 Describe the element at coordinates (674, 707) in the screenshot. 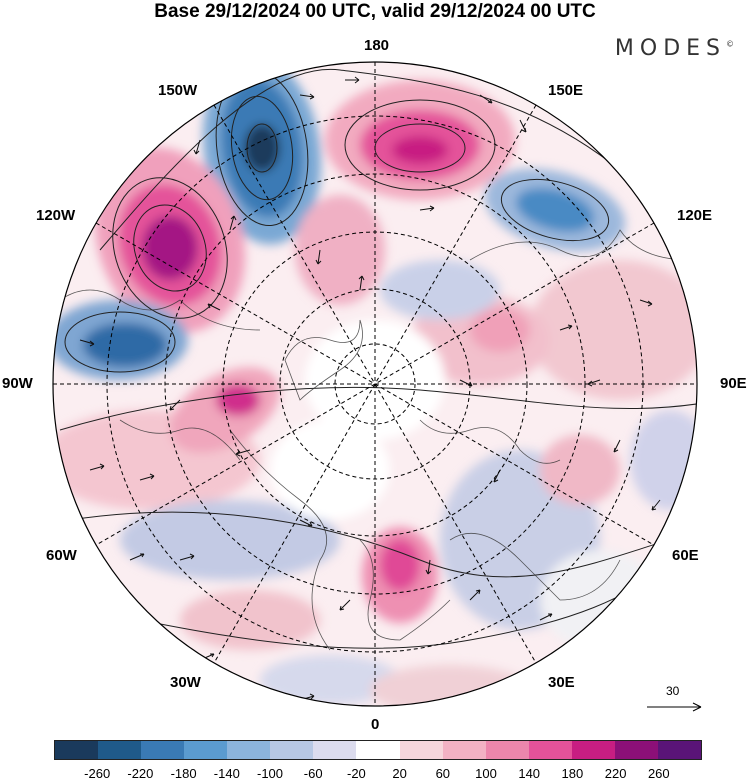

I see `reference-vector-arrow` at that location.